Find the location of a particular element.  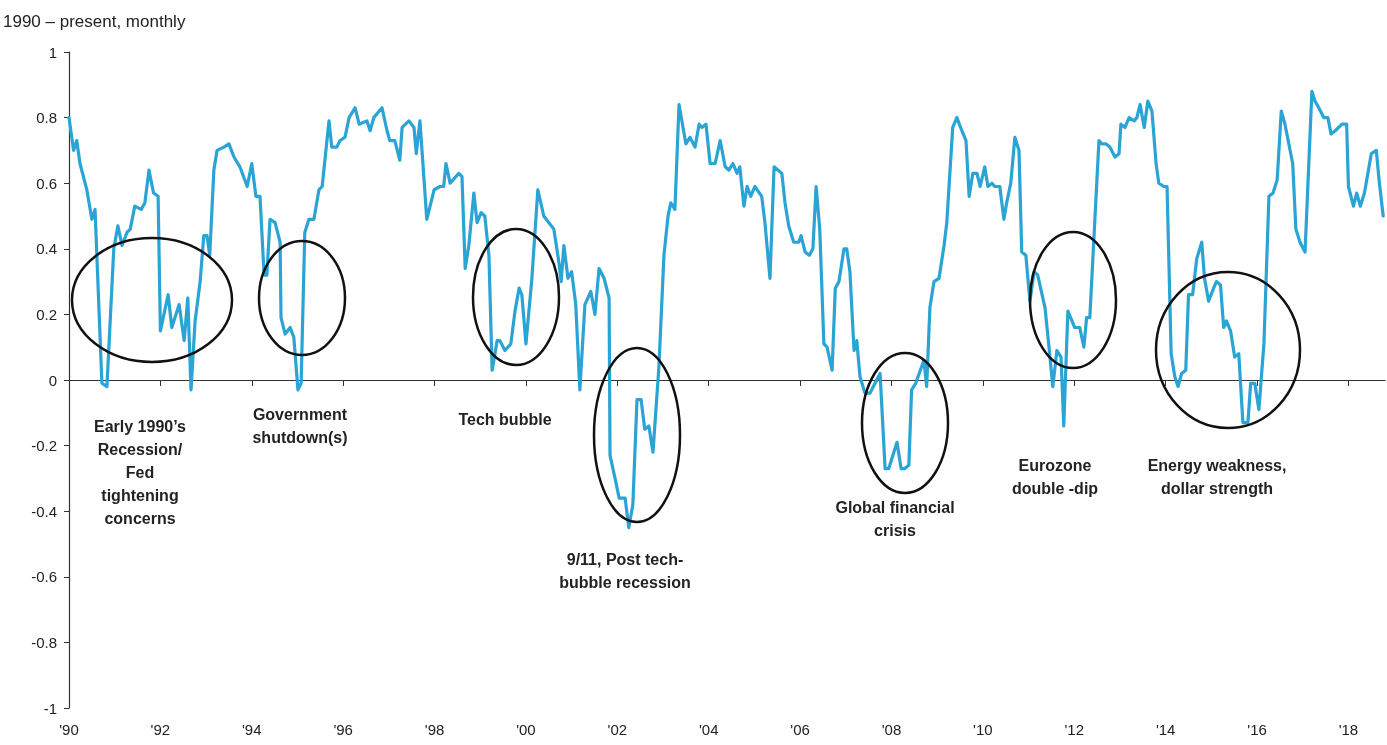

y-axis-title: 1990 – present, monthly is located at coordinates (94, 21).